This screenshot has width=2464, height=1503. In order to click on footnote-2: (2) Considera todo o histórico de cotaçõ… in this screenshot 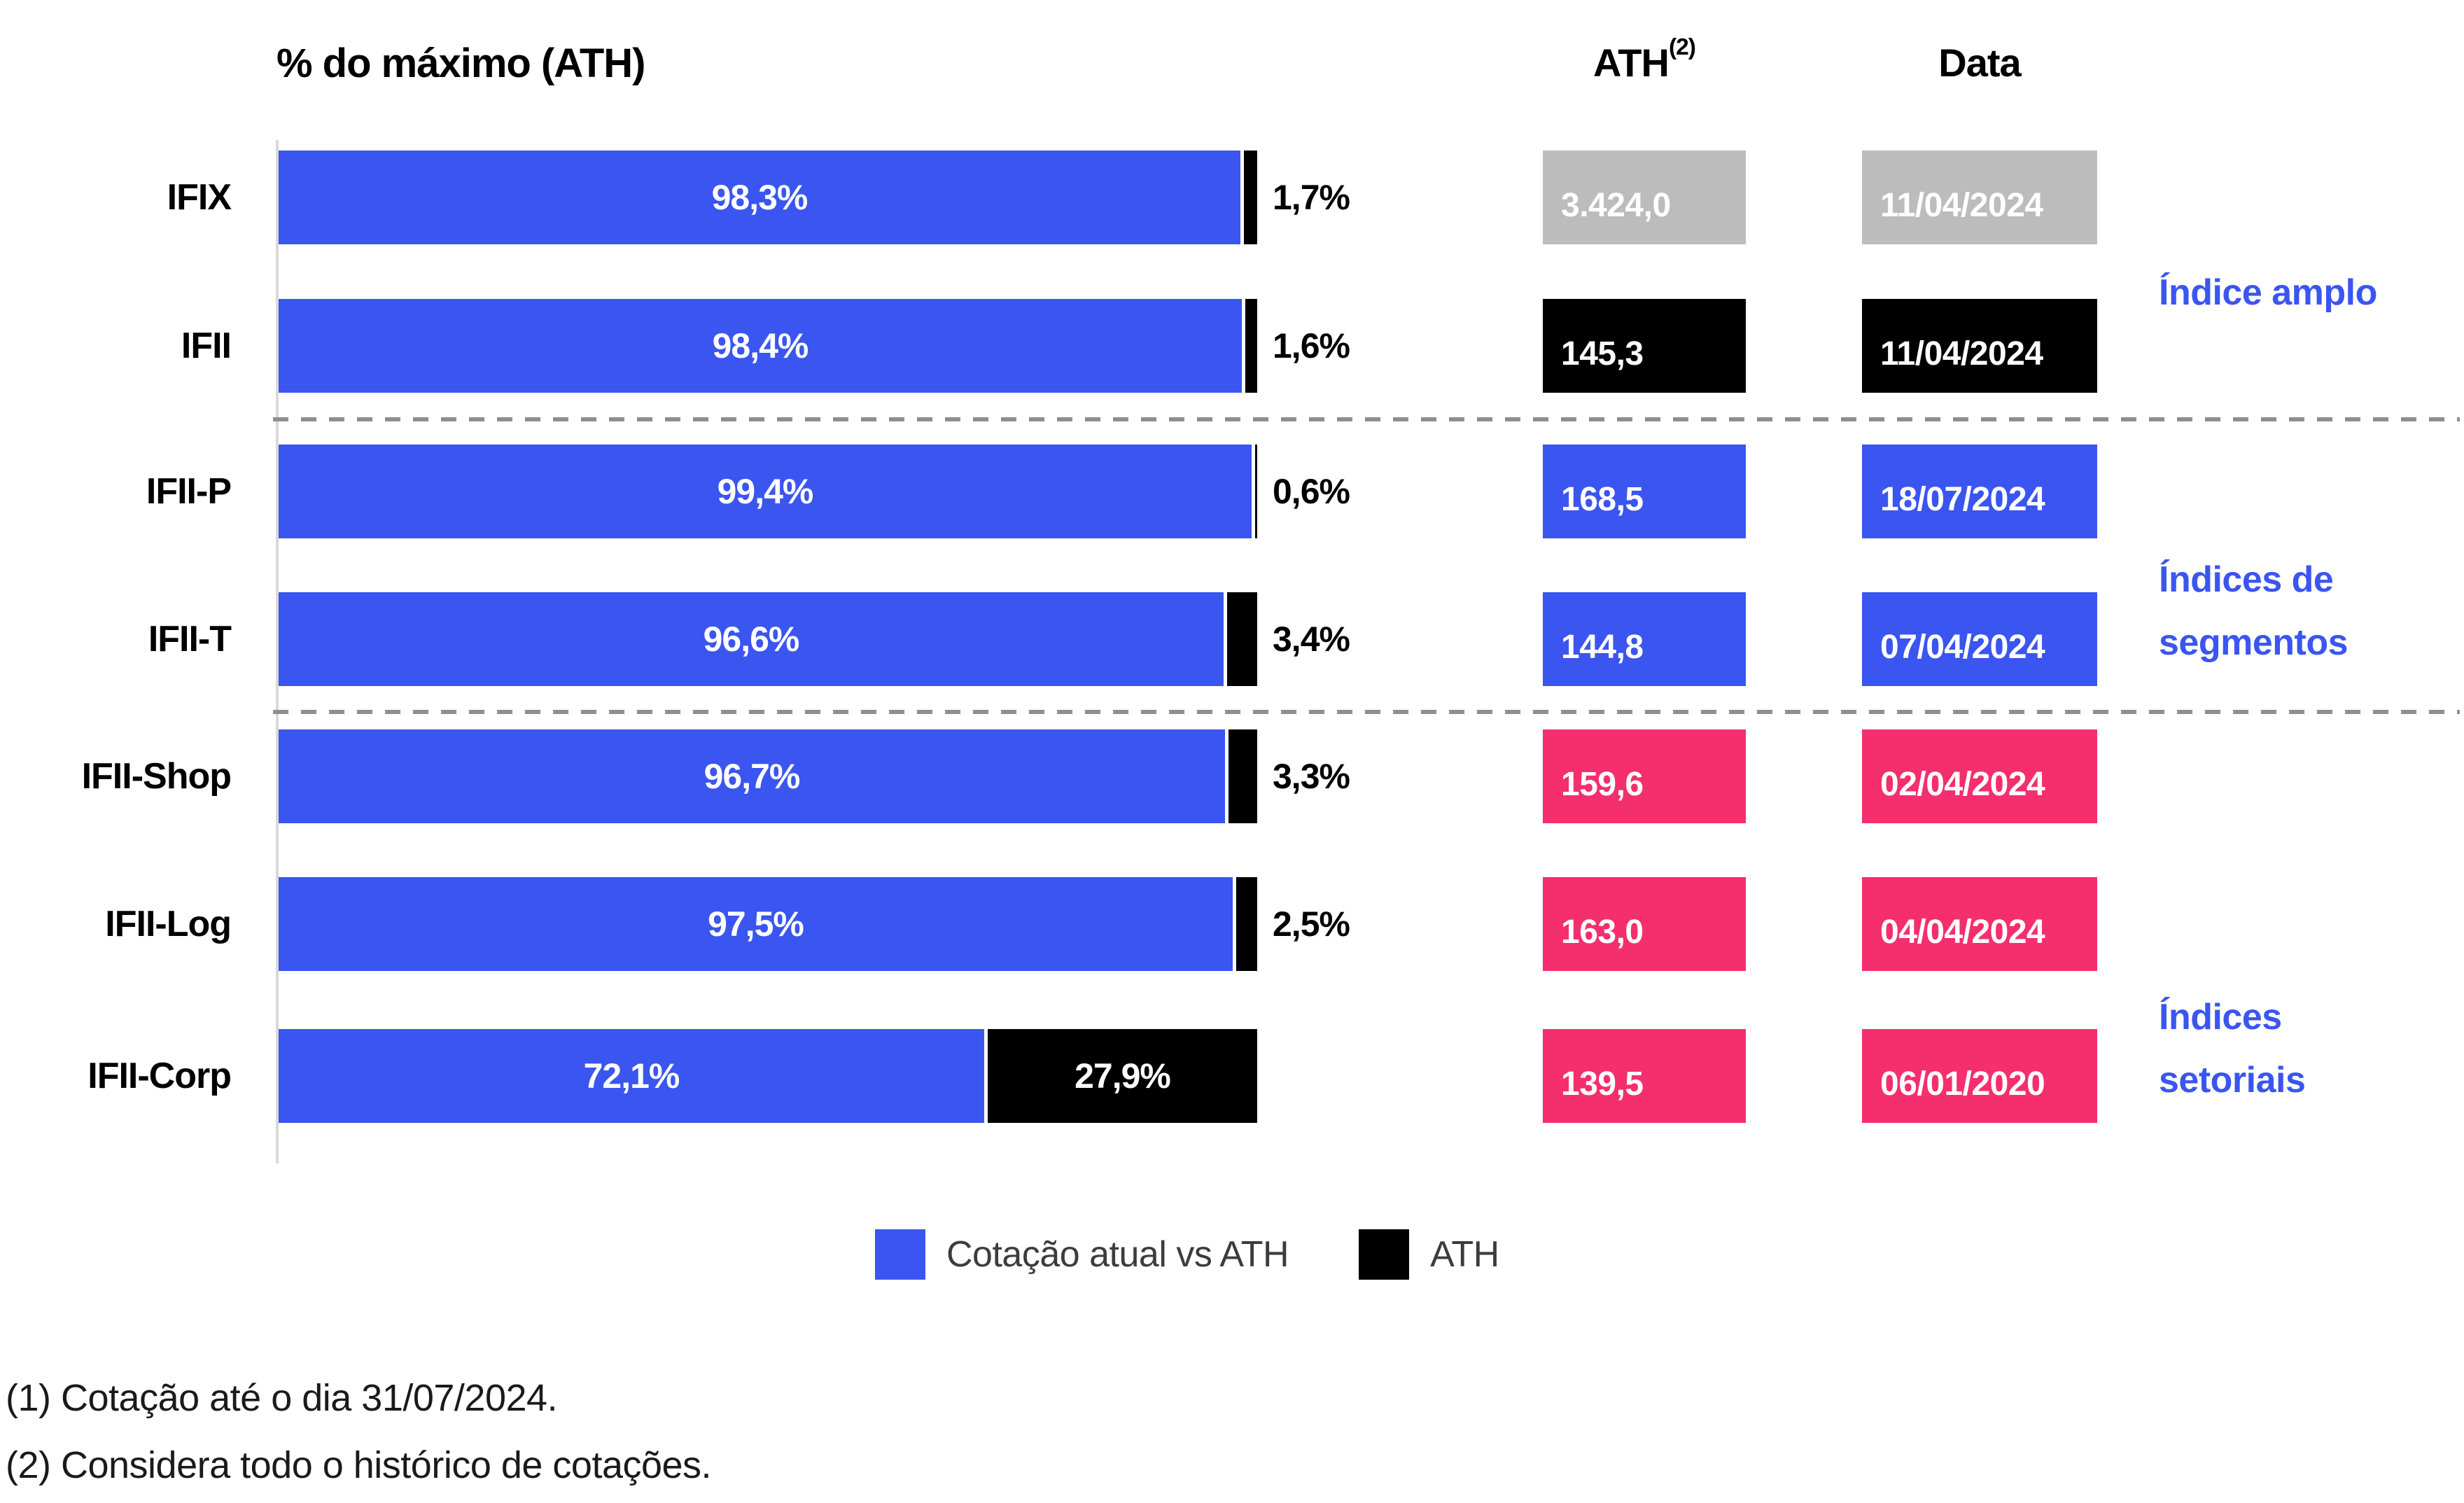, I will do `click(359, 1465)`.